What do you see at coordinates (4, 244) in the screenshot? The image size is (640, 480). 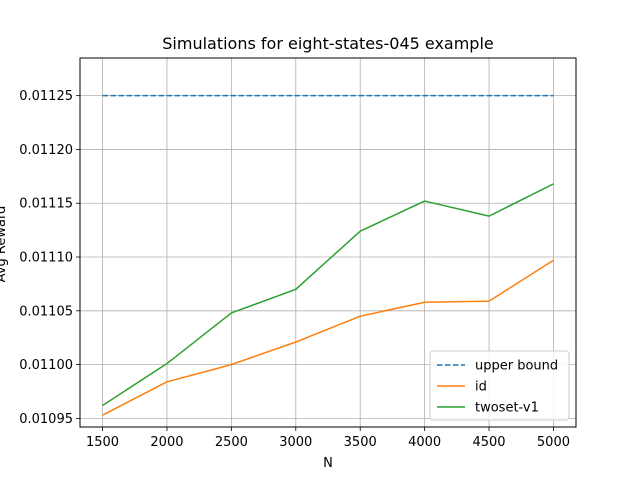 I see `y-axis-label: Avg Reward` at bounding box center [4, 244].